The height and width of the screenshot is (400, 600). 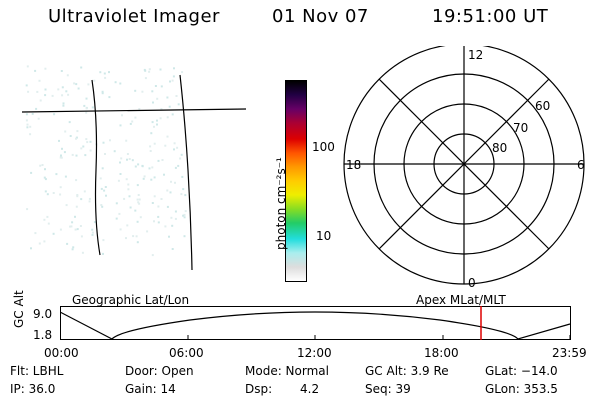 I want to click on orbit-x-tick-1200: 12:00, so click(x=314, y=353).